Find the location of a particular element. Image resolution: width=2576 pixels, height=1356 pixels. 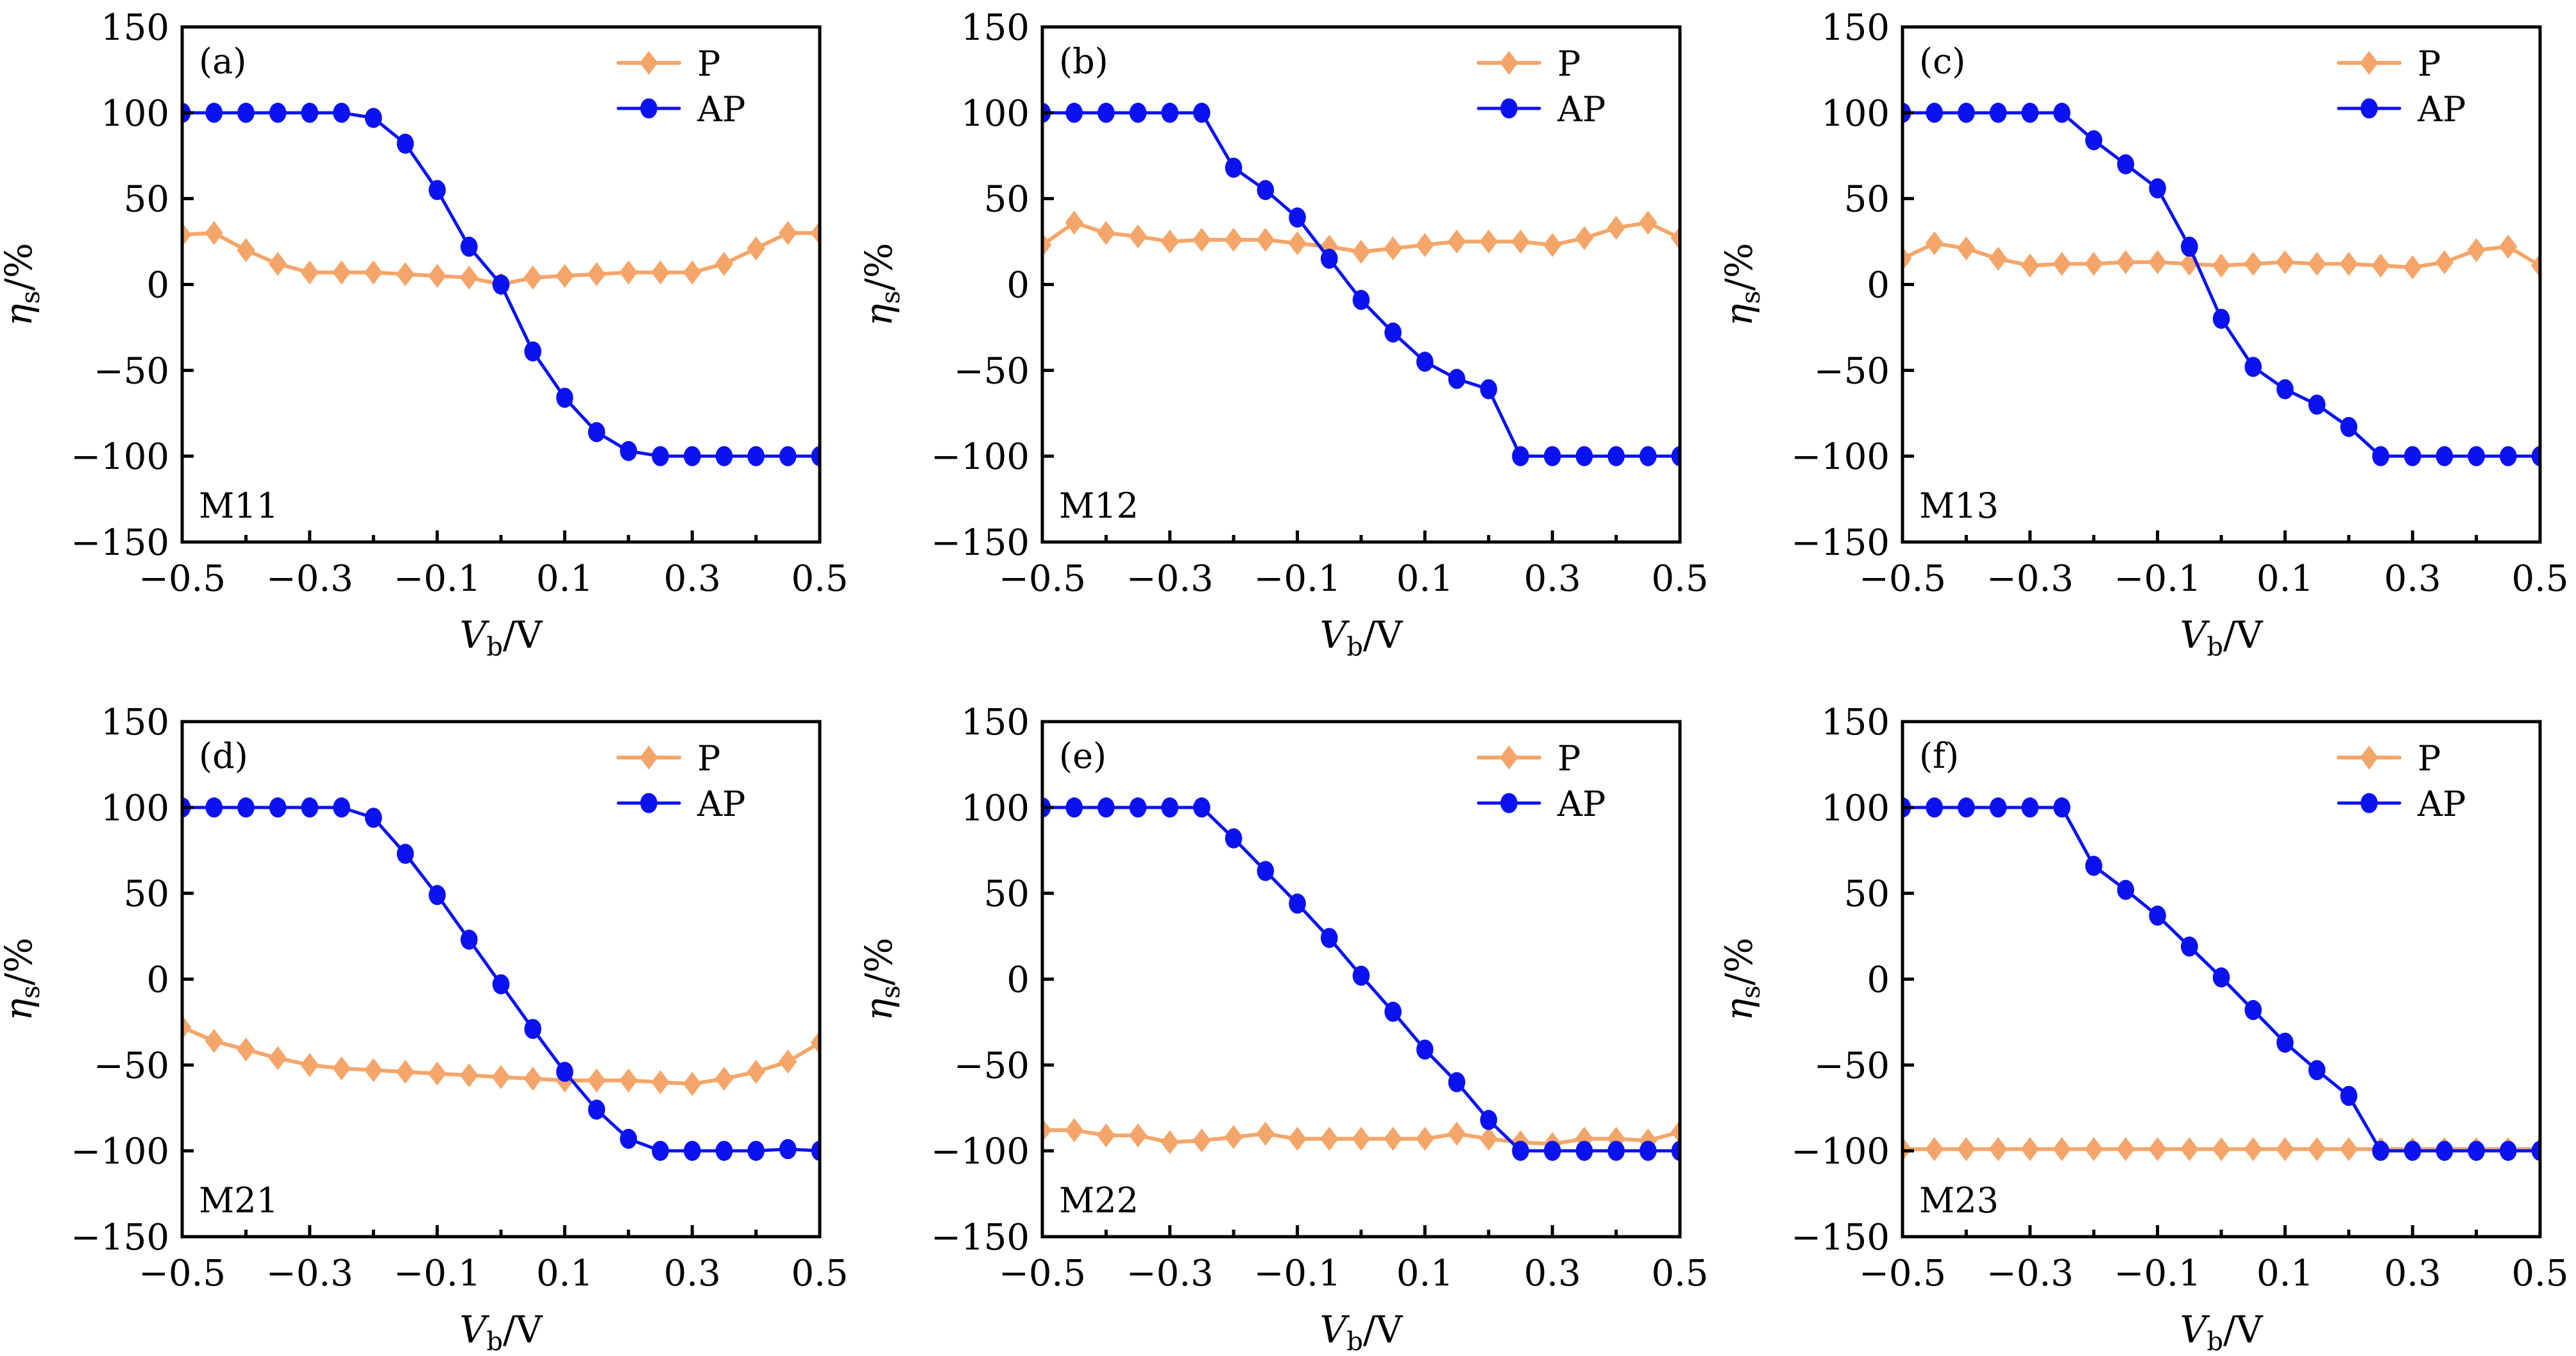

y-tick-label: 150 is located at coordinates (995, 722).